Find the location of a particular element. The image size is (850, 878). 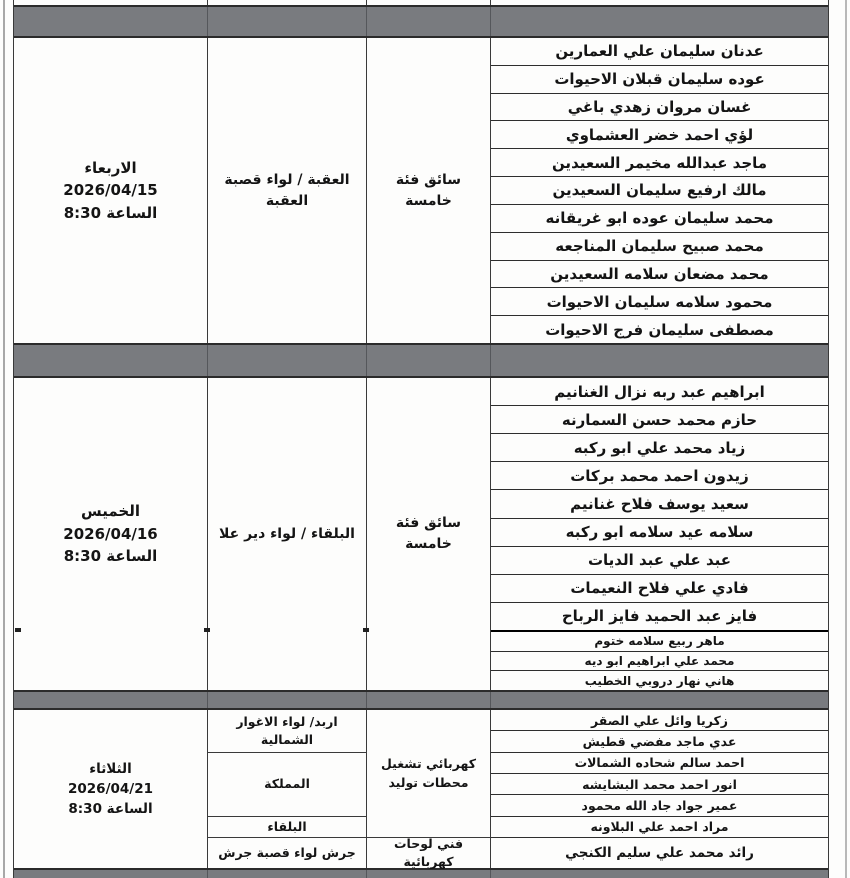

table-row: ابراهيم عبد ربه نزال الغنانيم is located at coordinates (659, 392).